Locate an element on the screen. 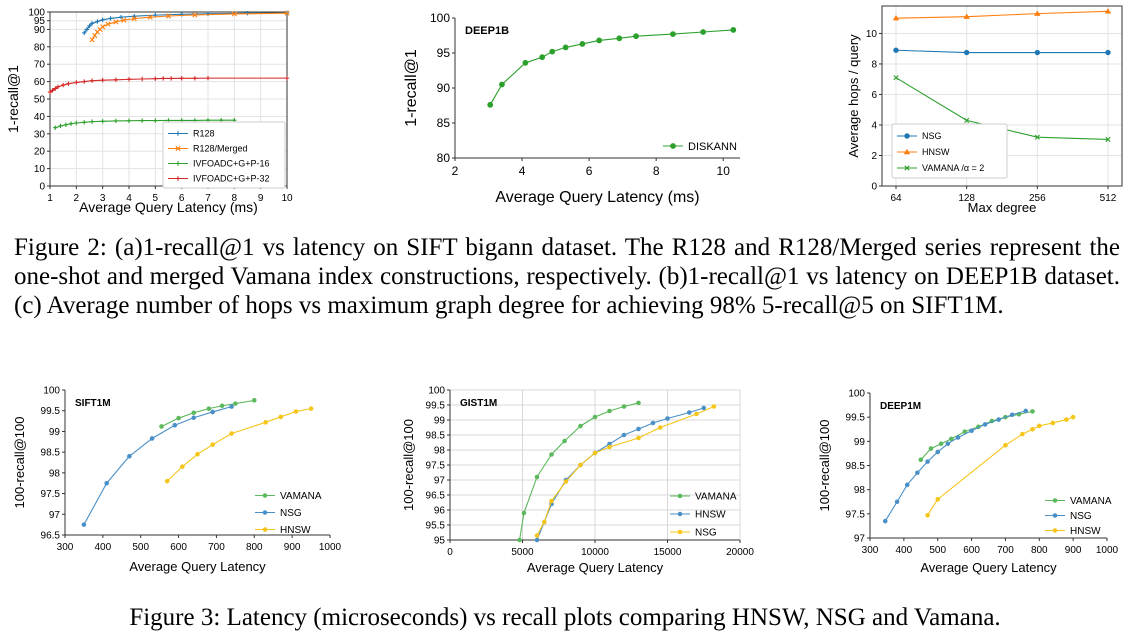  y-tick-label: 97.5 is located at coordinates (51, 494).